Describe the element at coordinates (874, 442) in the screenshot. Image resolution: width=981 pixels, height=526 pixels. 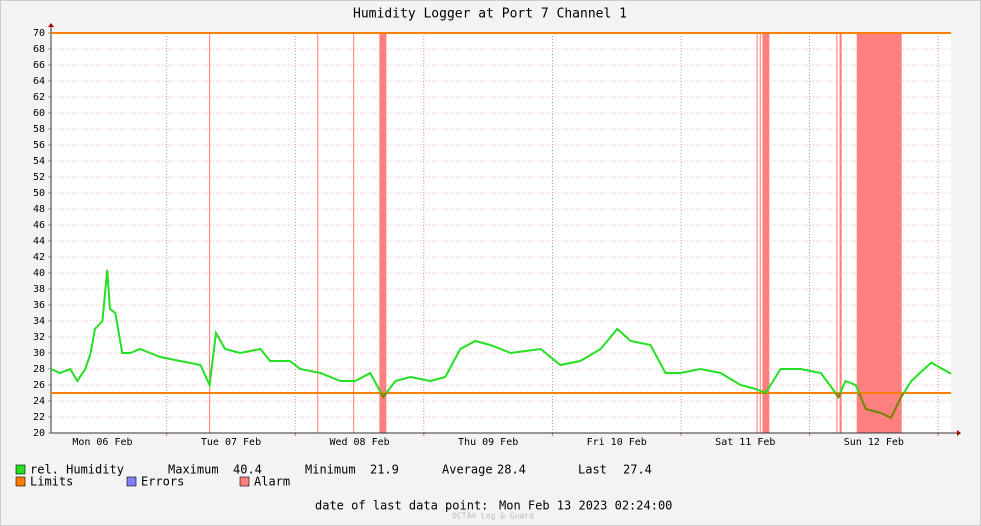
I see `x-tick-label: Sun 12 Feb` at that location.